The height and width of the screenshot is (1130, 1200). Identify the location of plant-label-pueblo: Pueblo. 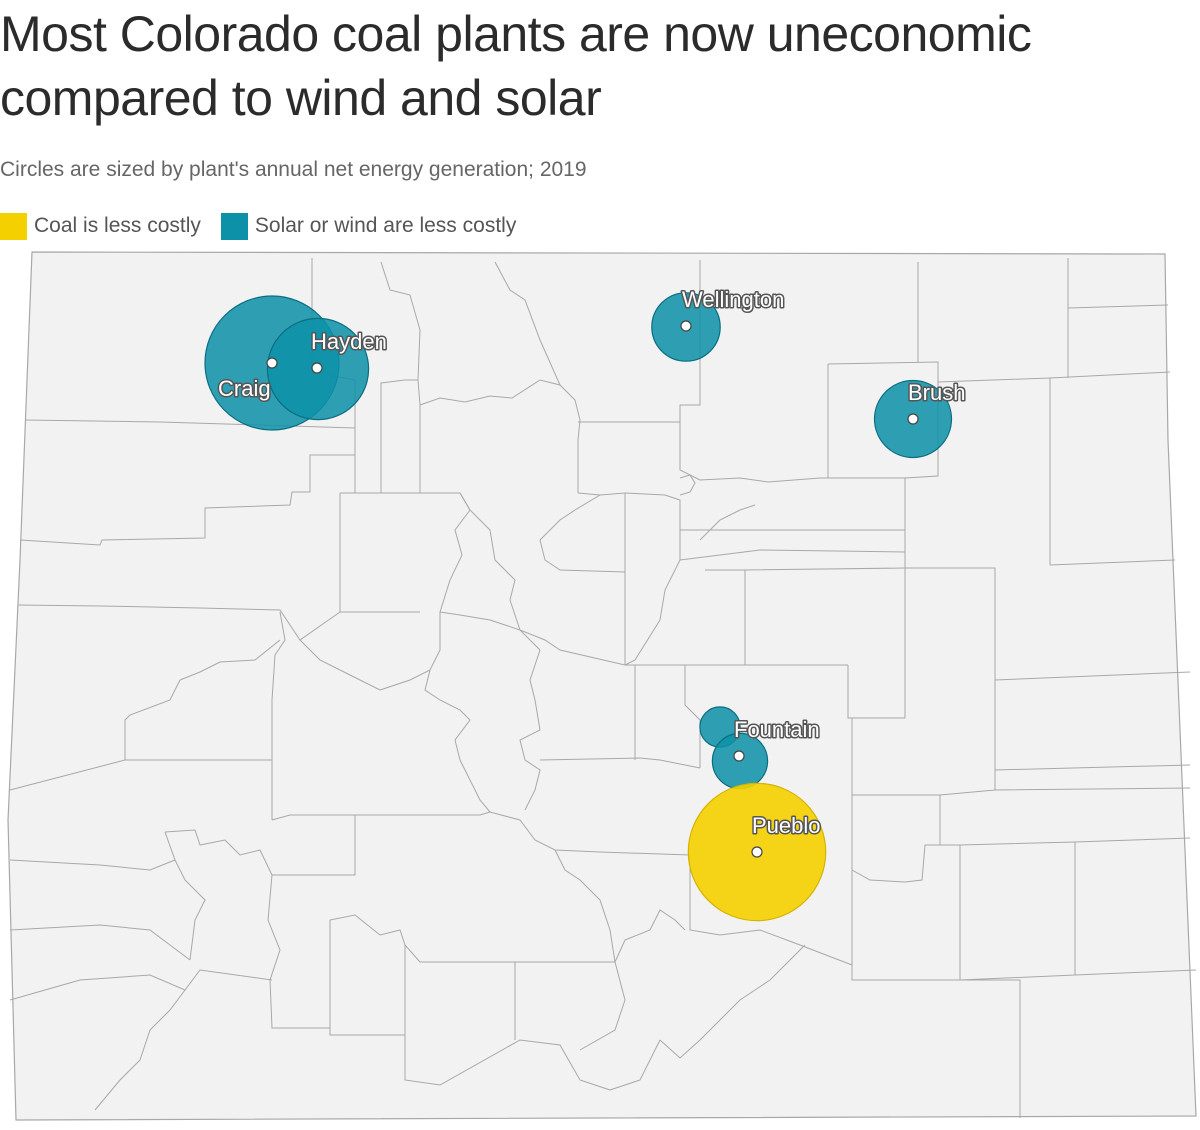
(786, 825).